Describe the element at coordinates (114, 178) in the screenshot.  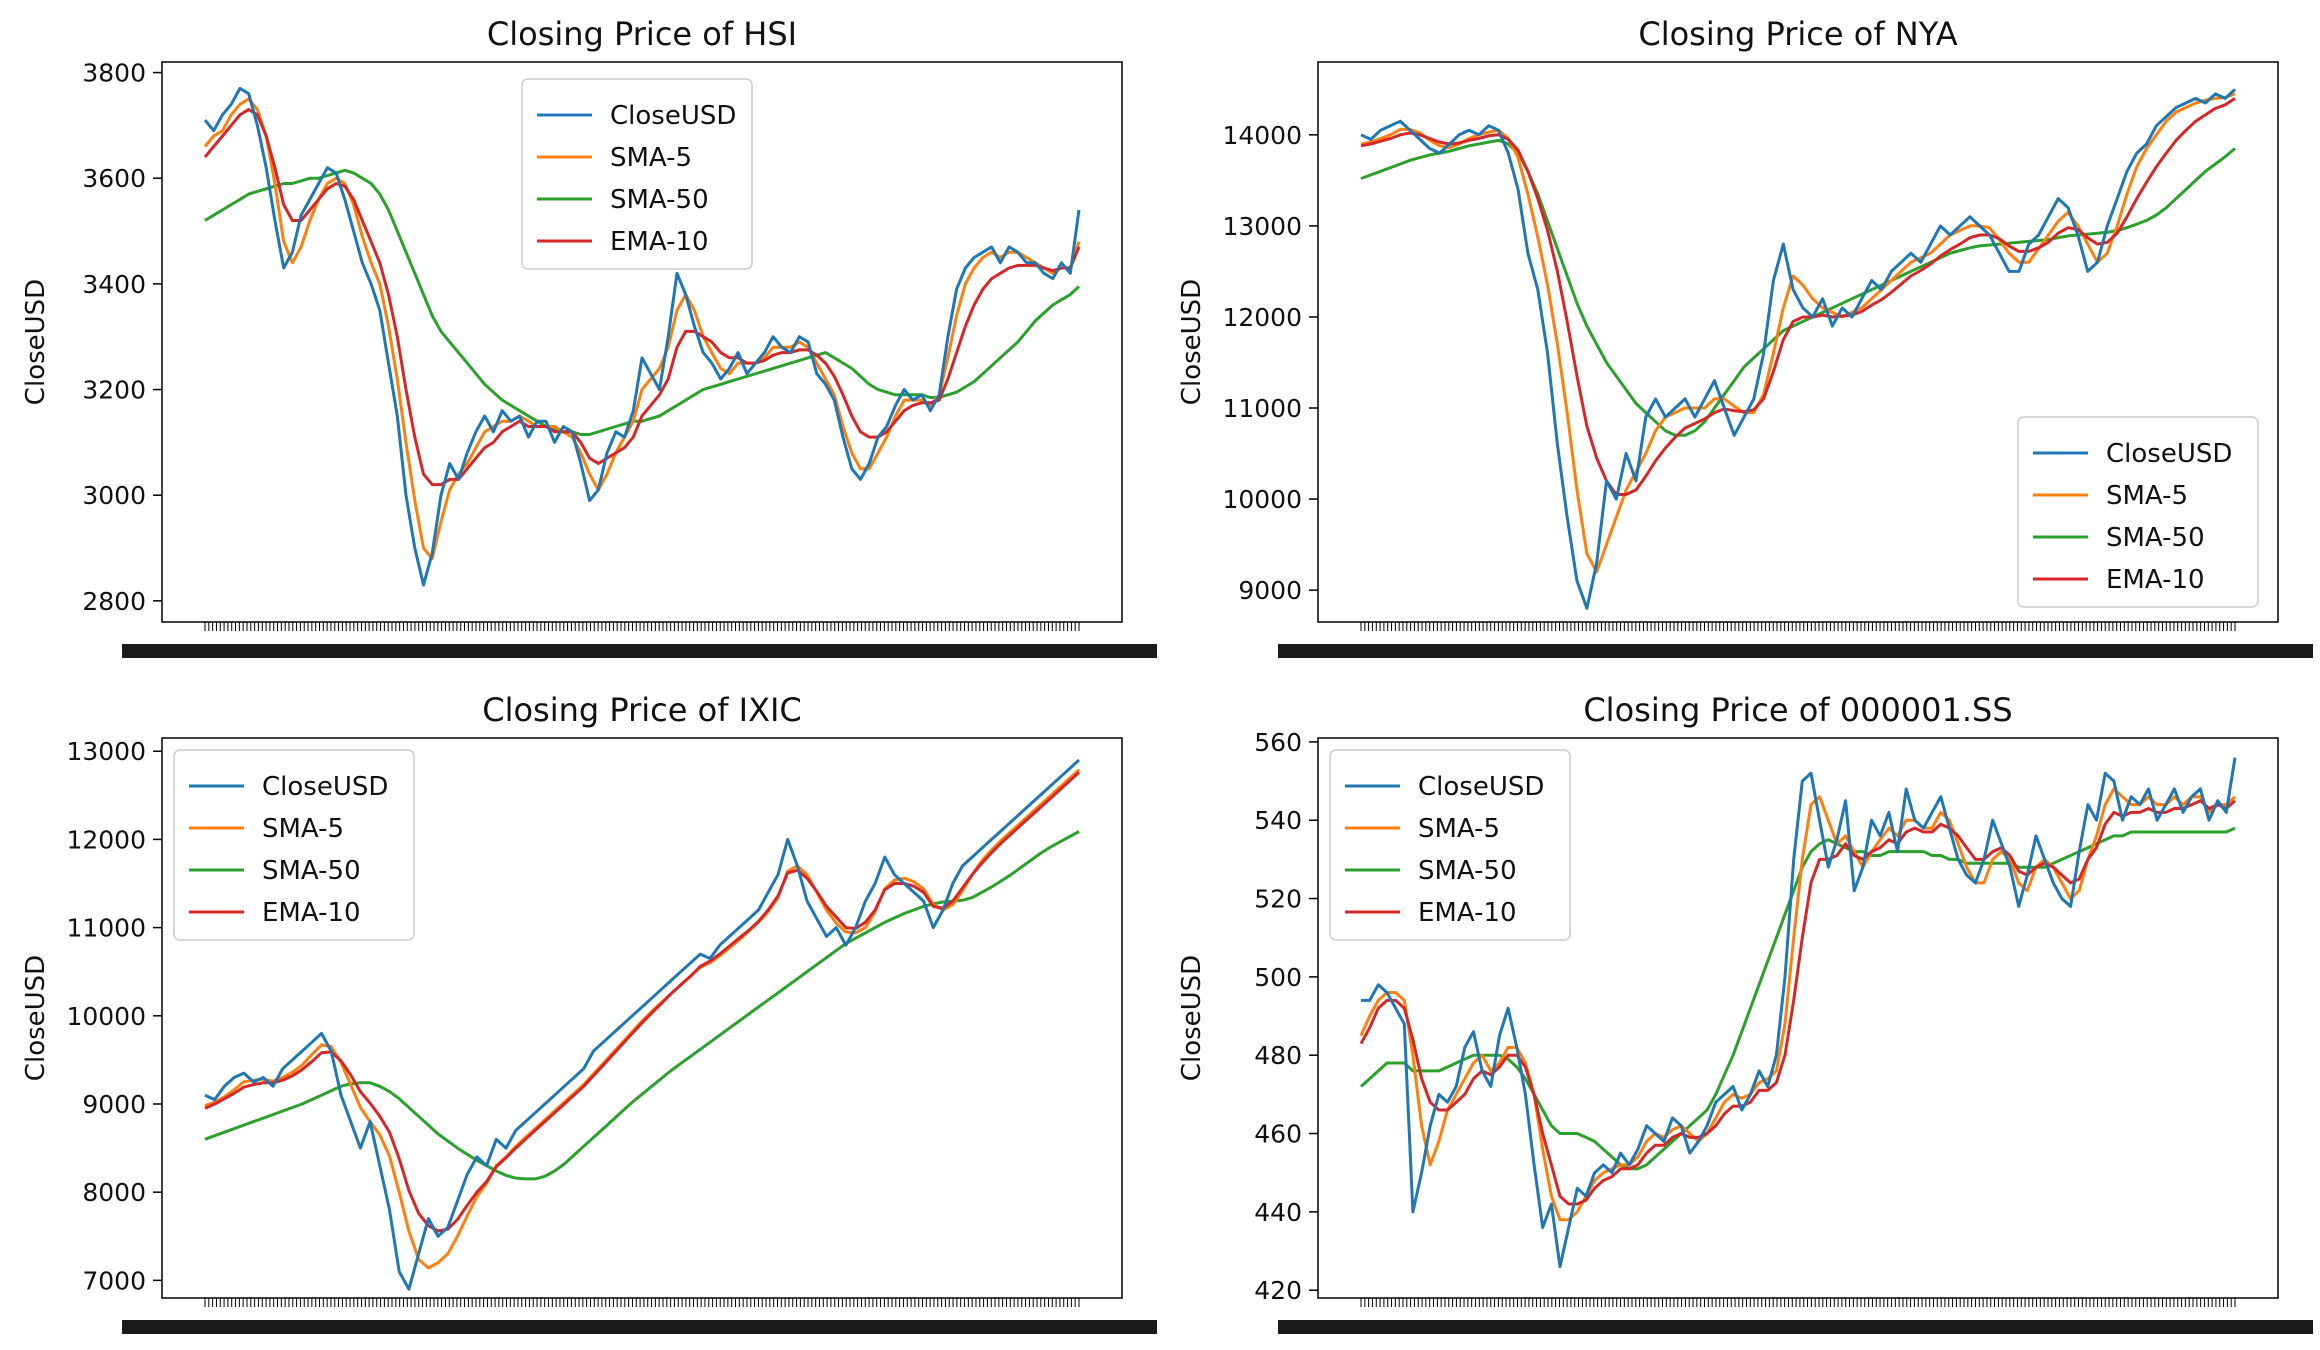
I see `y-tick-label: 3600` at that location.